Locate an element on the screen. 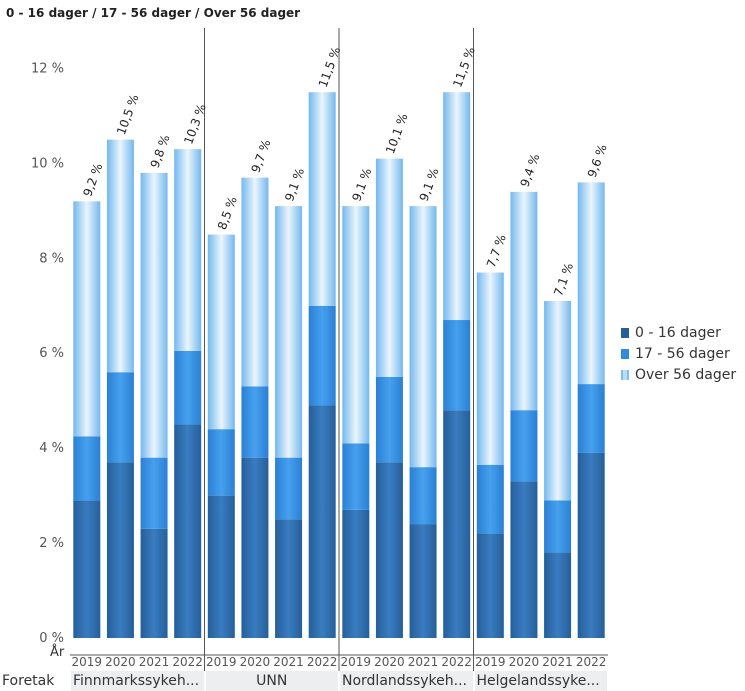 The height and width of the screenshot is (691, 745). legend: 0 - 16 dager 17 - 56 dager Over 56 dager is located at coordinates (678, 353).